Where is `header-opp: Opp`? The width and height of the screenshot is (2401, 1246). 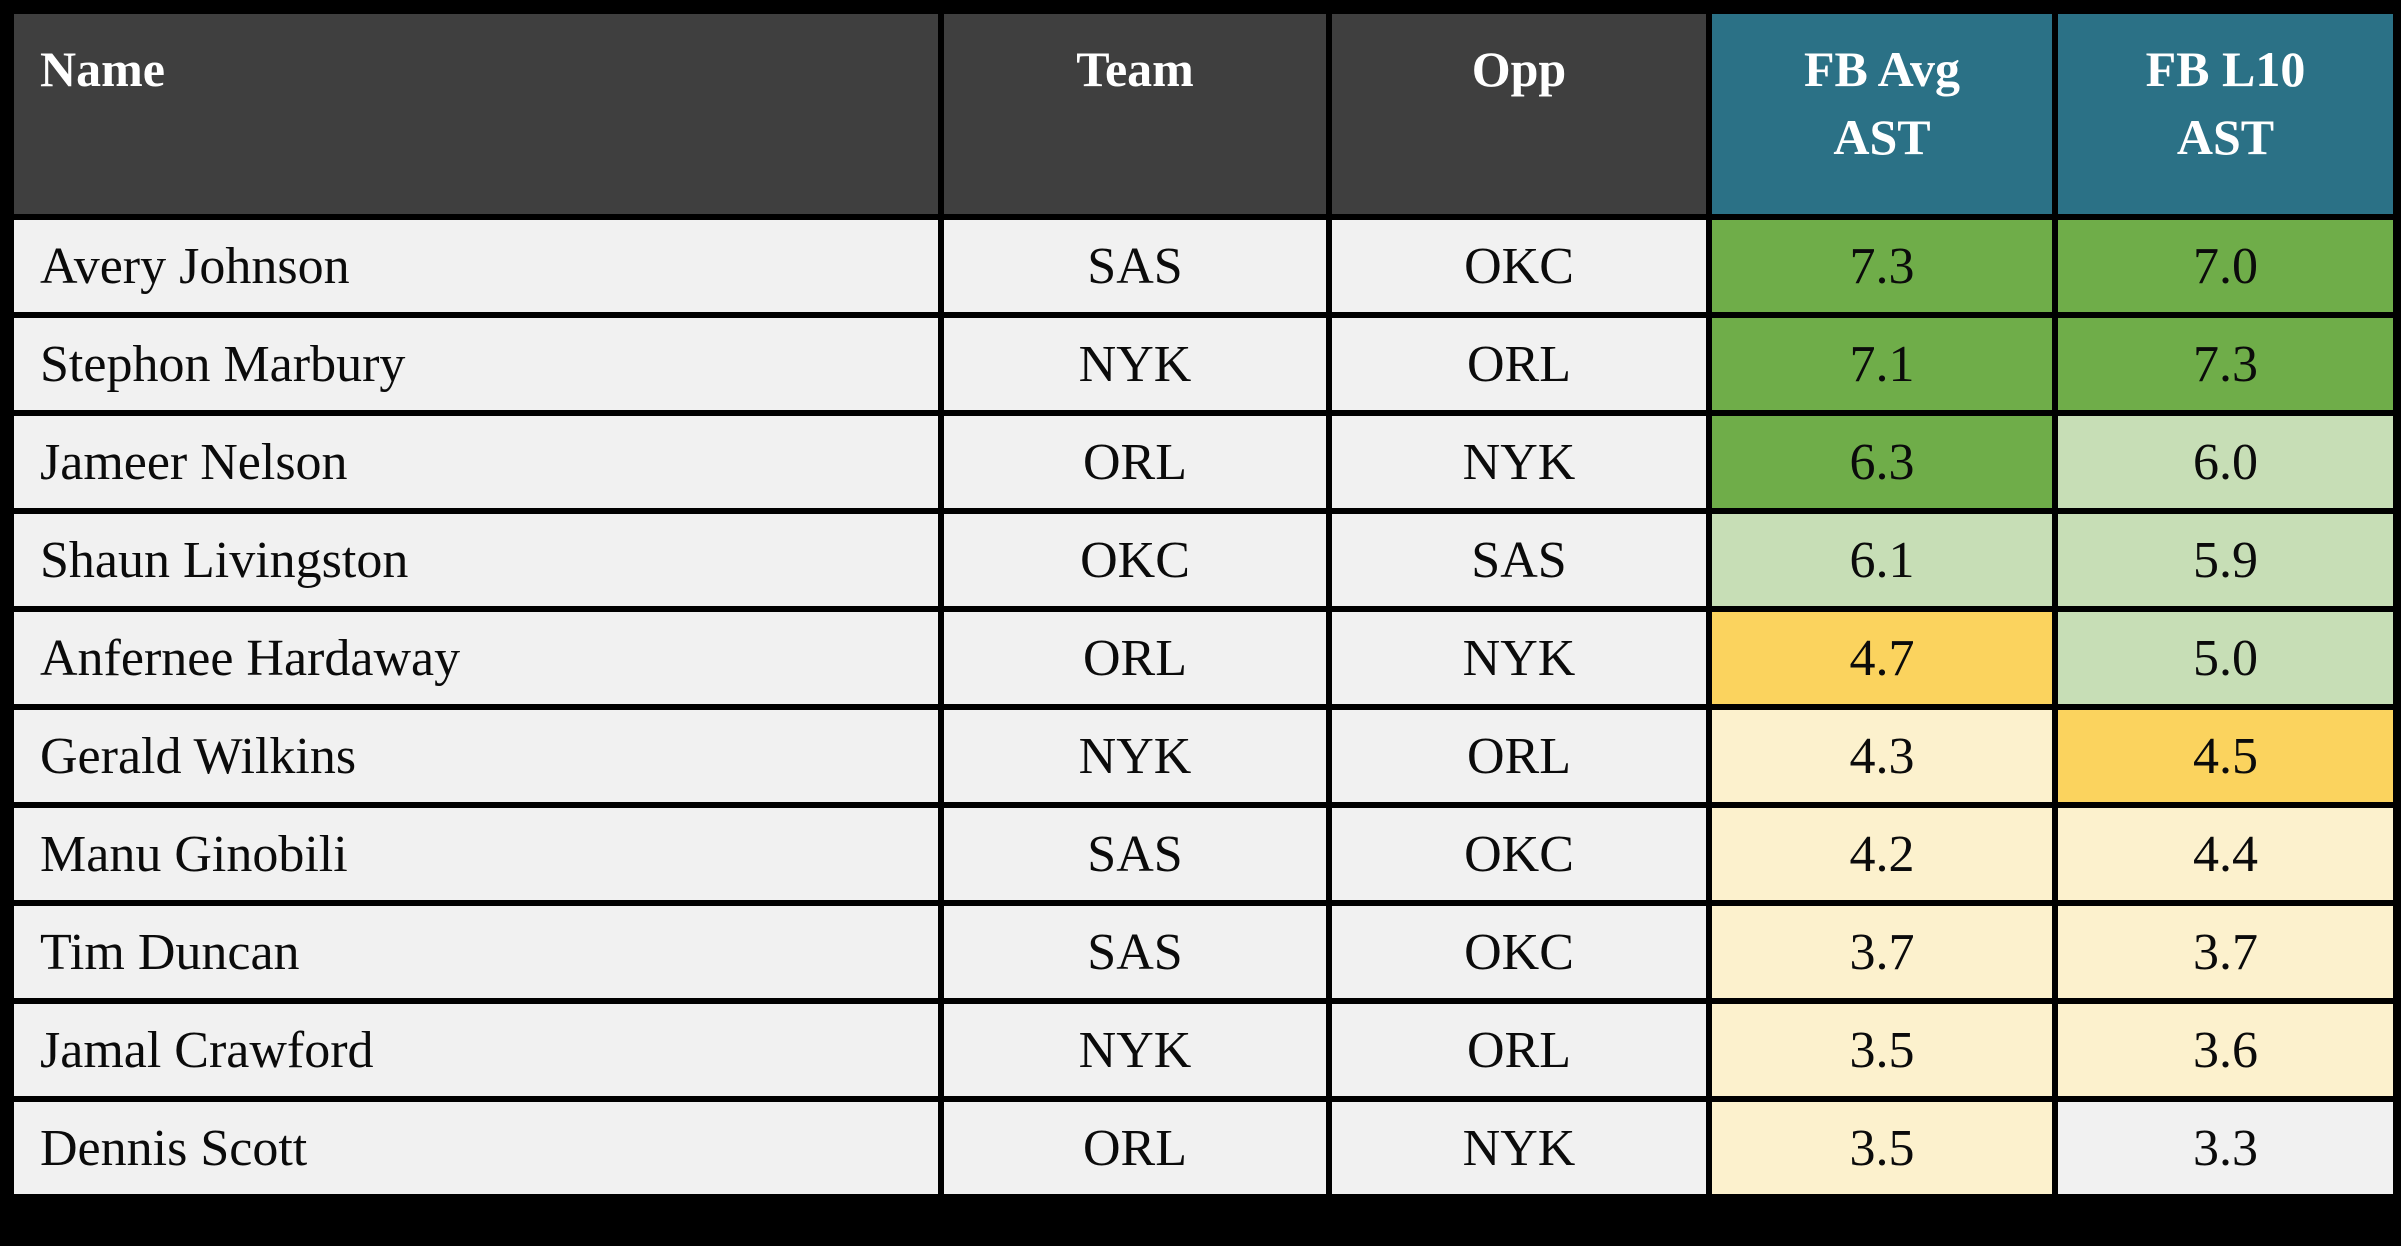
header-opp: Opp is located at coordinates (1519, 114).